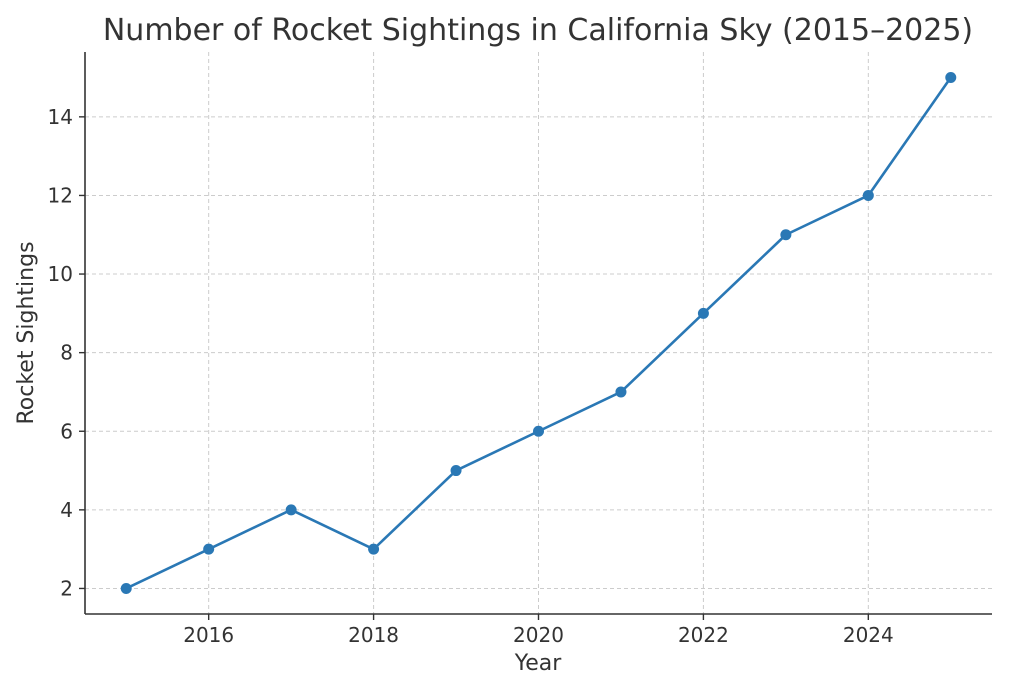  Describe the element at coordinates (868, 635) in the screenshot. I see `x-tick-label: 2024` at that location.